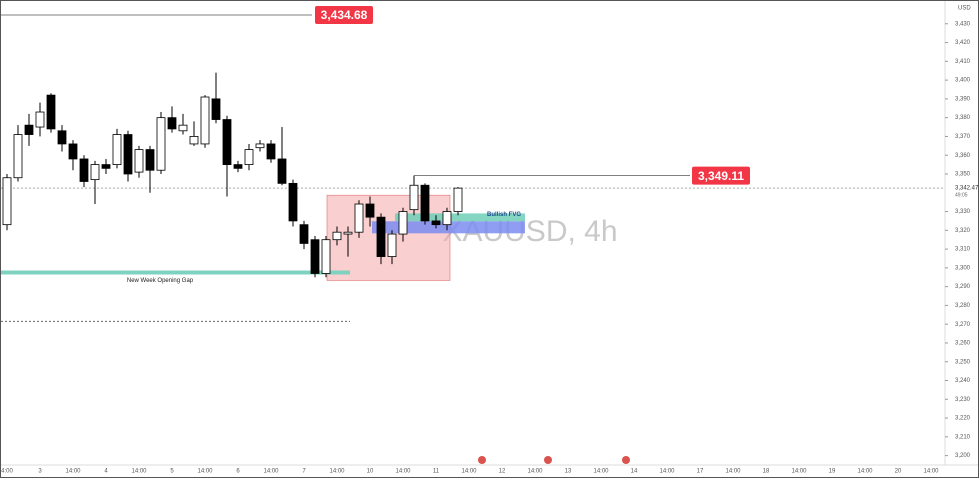 This screenshot has height=478, width=979. What do you see at coordinates (963, 381) in the screenshot?
I see `y-tick-label: 3,240` at bounding box center [963, 381].